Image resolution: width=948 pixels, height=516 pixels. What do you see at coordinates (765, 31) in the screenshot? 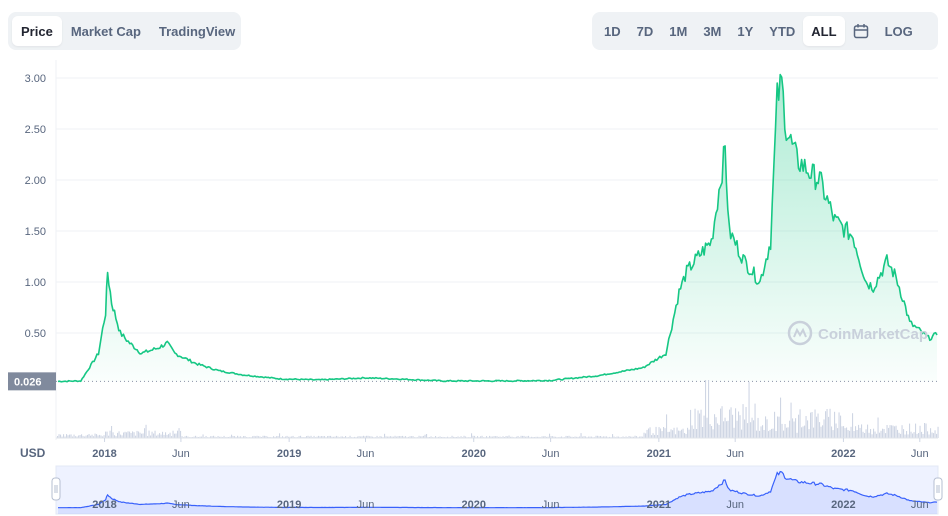
I see `time-range-tabs: 1D 7D 1M 3M 1Y YTD ALL LOG` at bounding box center [765, 31].